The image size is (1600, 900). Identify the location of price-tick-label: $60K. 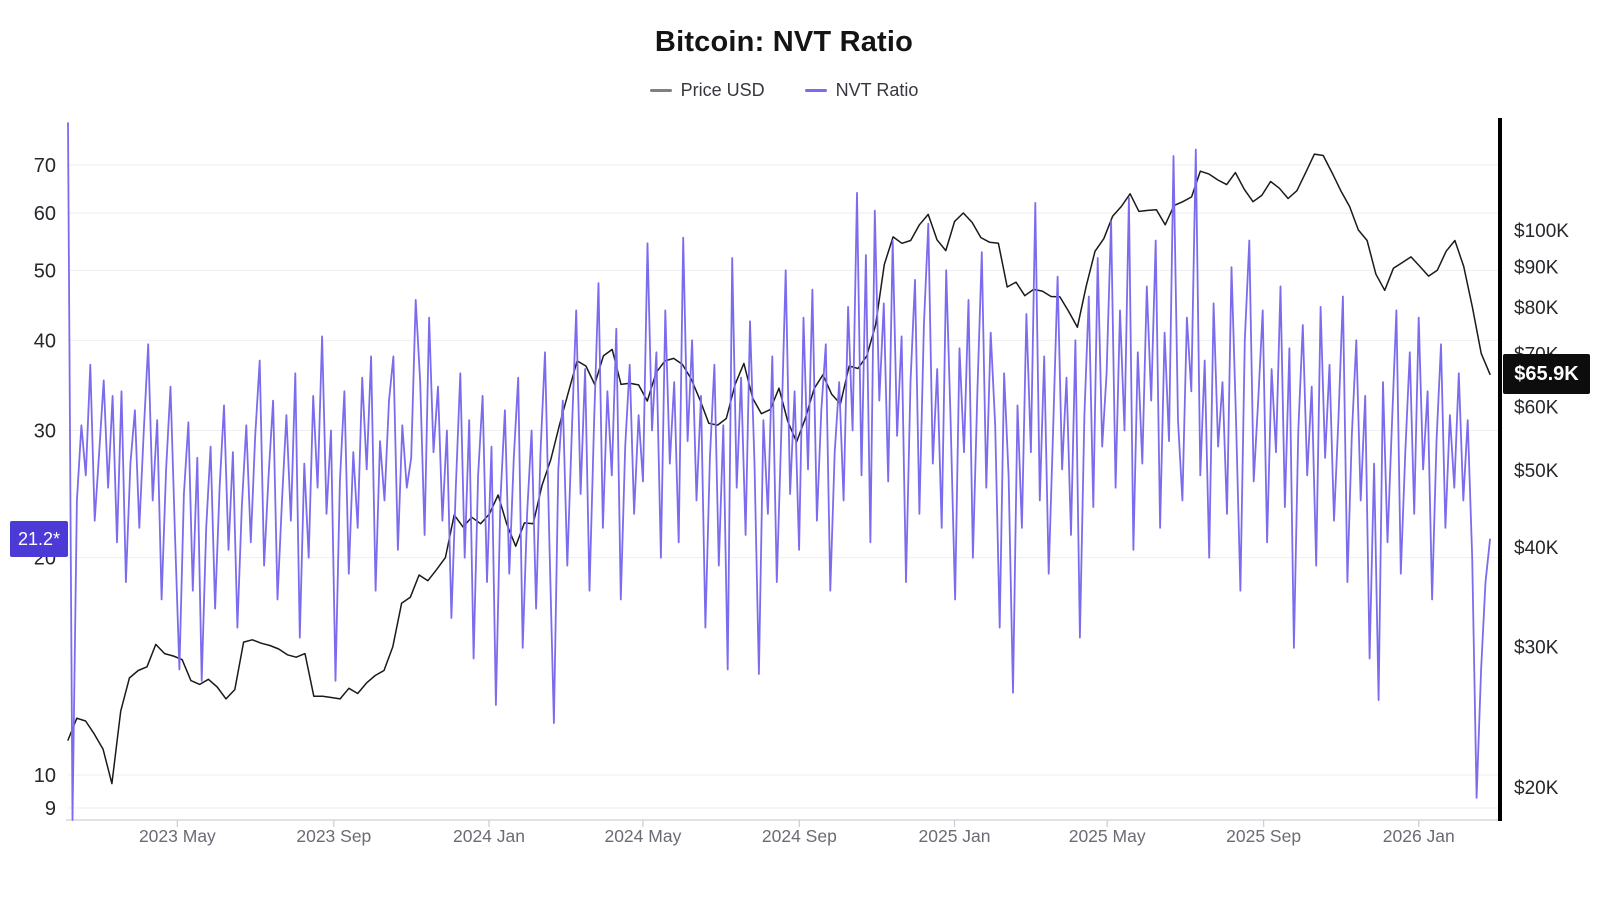
(1536, 408).